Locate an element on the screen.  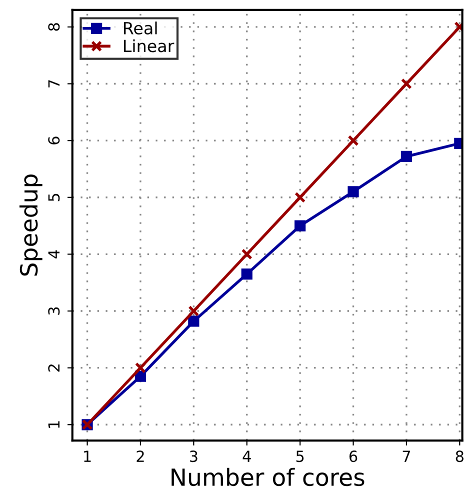
y-tick-label: 5 is located at coordinates (54, 198).